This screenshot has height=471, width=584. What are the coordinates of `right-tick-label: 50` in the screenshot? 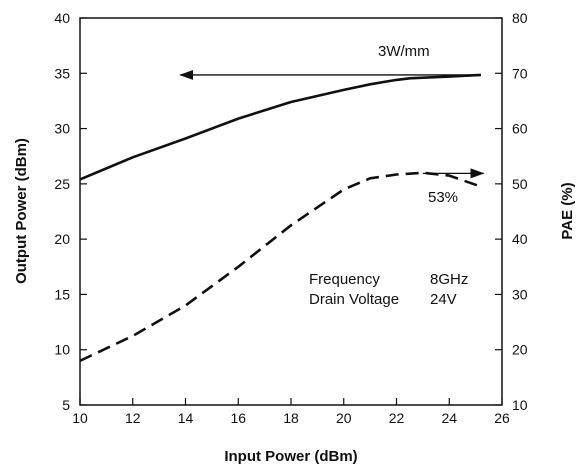 It's located at (520, 184).